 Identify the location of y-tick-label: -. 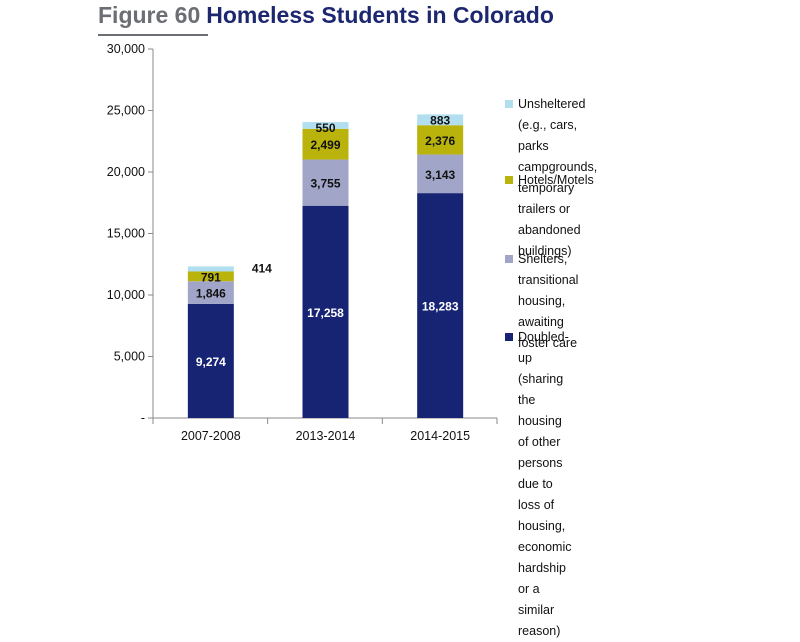
(143, 418).